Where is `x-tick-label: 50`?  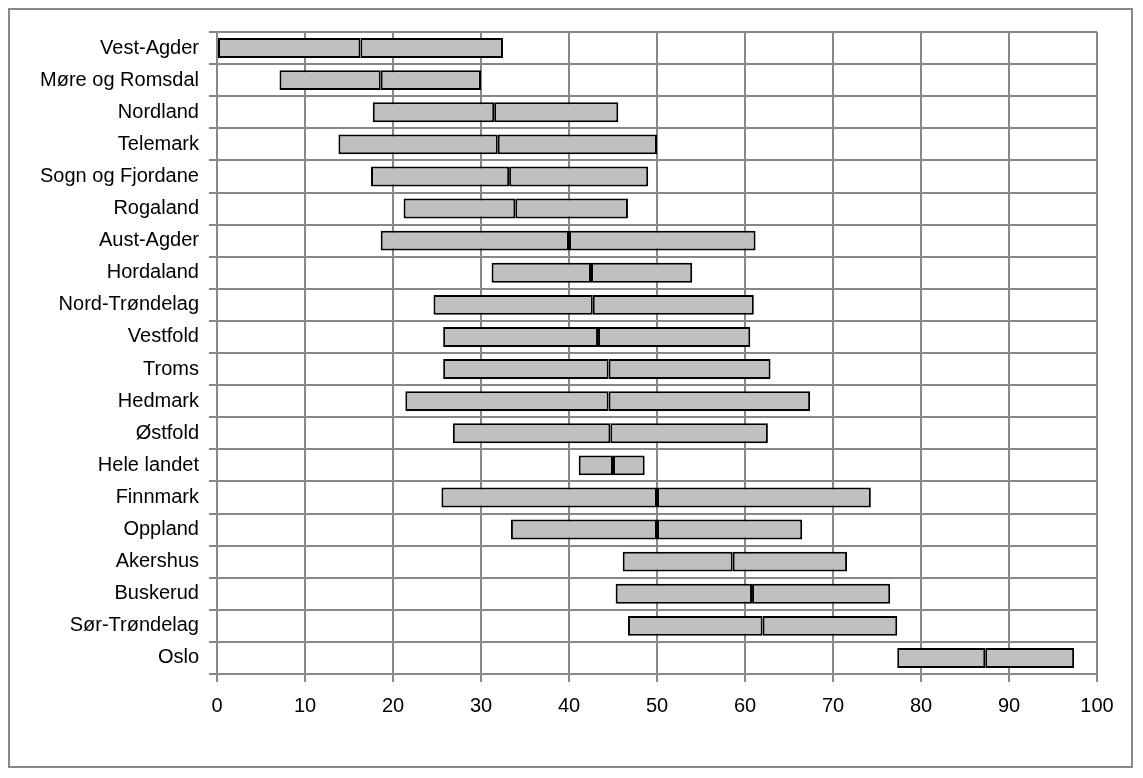
x-tick-label: 50 is located at coordinates (657, 704).